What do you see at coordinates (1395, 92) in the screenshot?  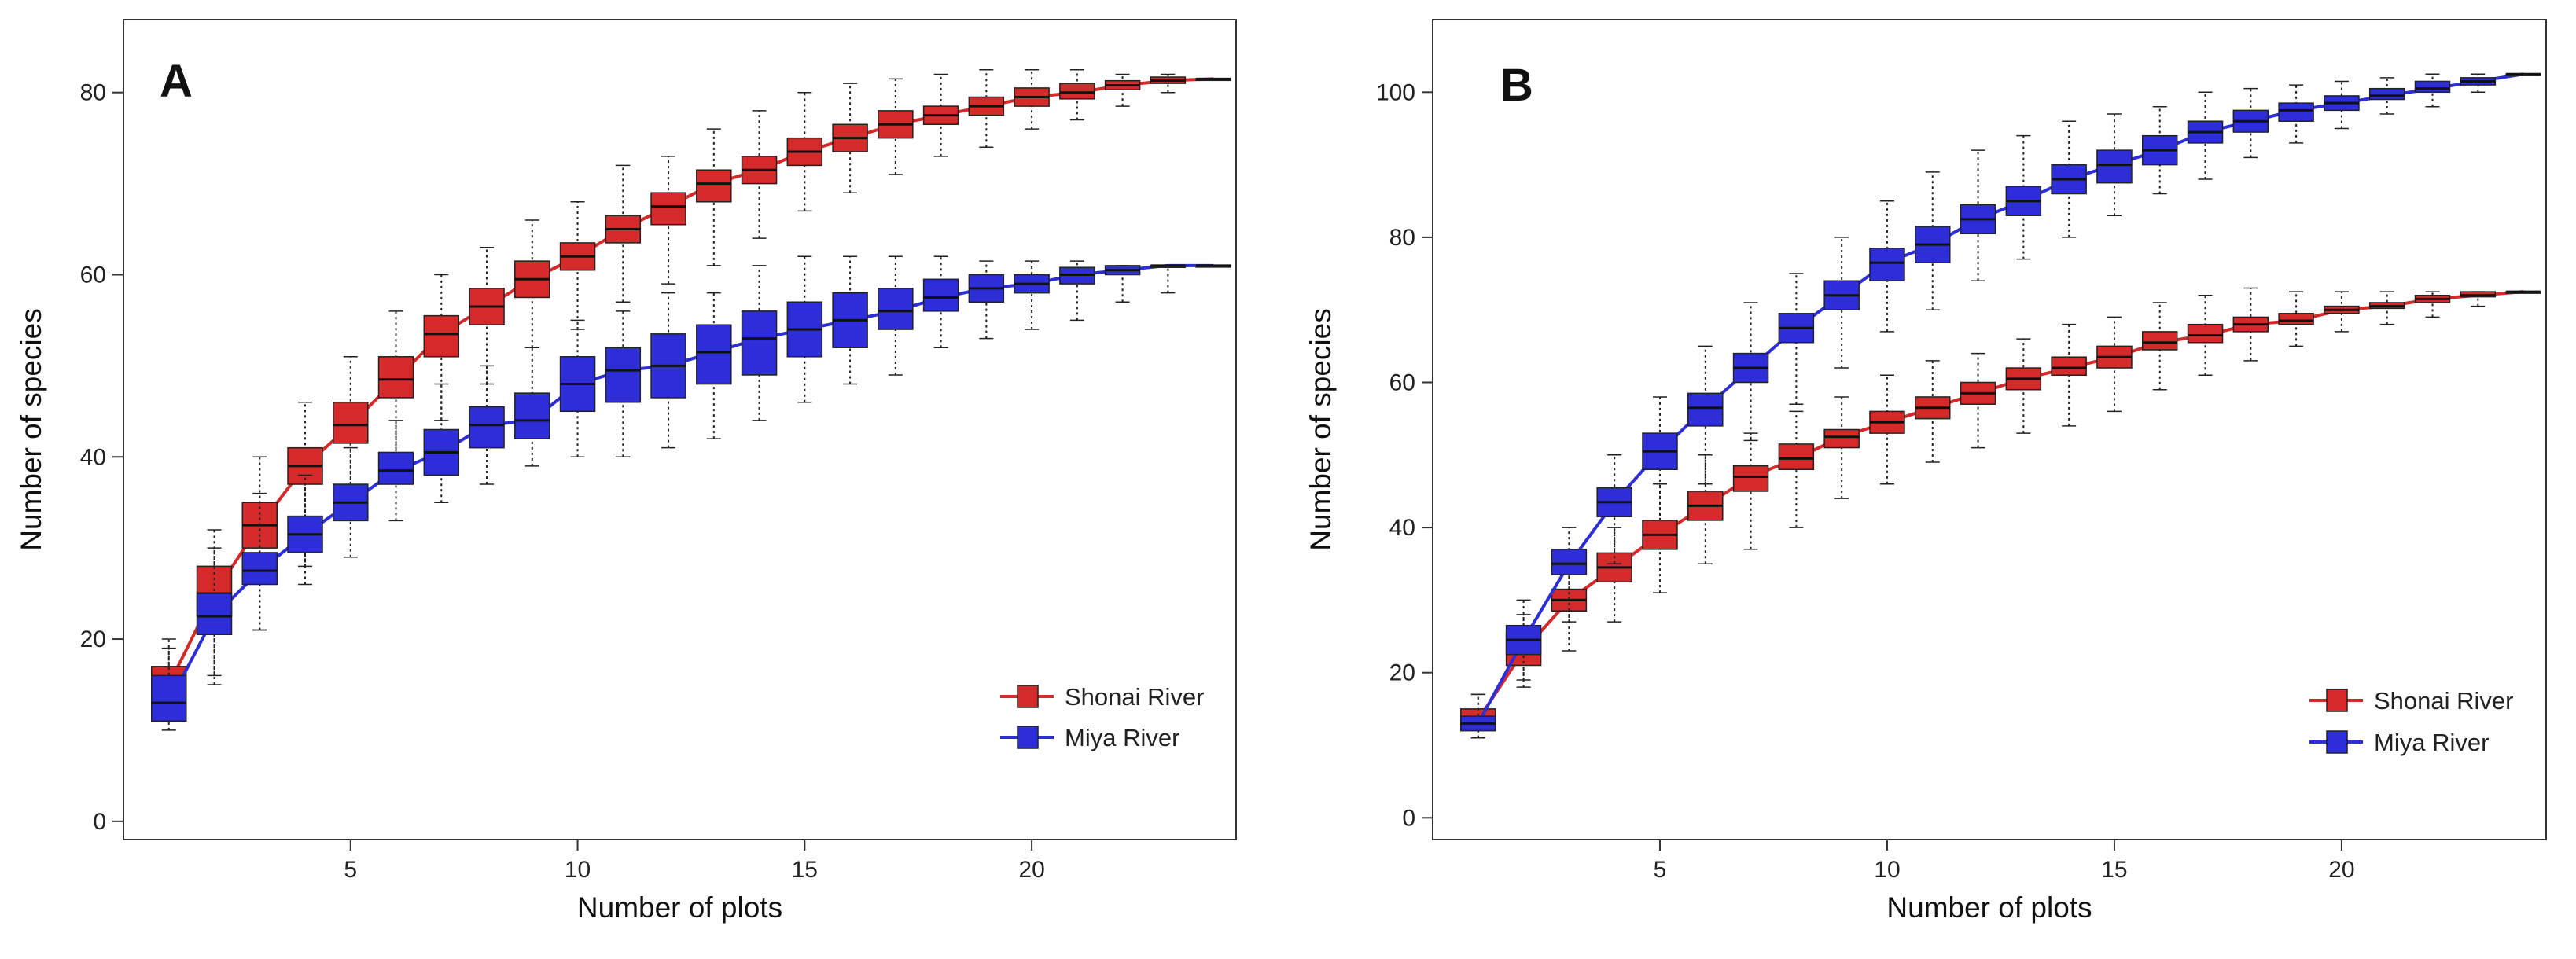 I see `y-tick-label: 100` at bounding box center [1395, 92].